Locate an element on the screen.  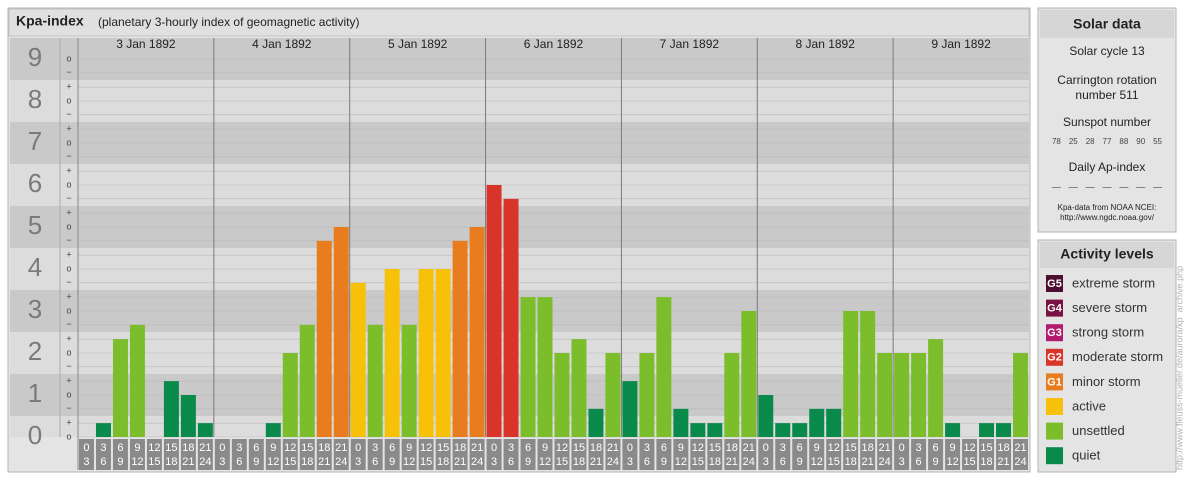
interval-end: 3 is located at coordinates (86, 462).